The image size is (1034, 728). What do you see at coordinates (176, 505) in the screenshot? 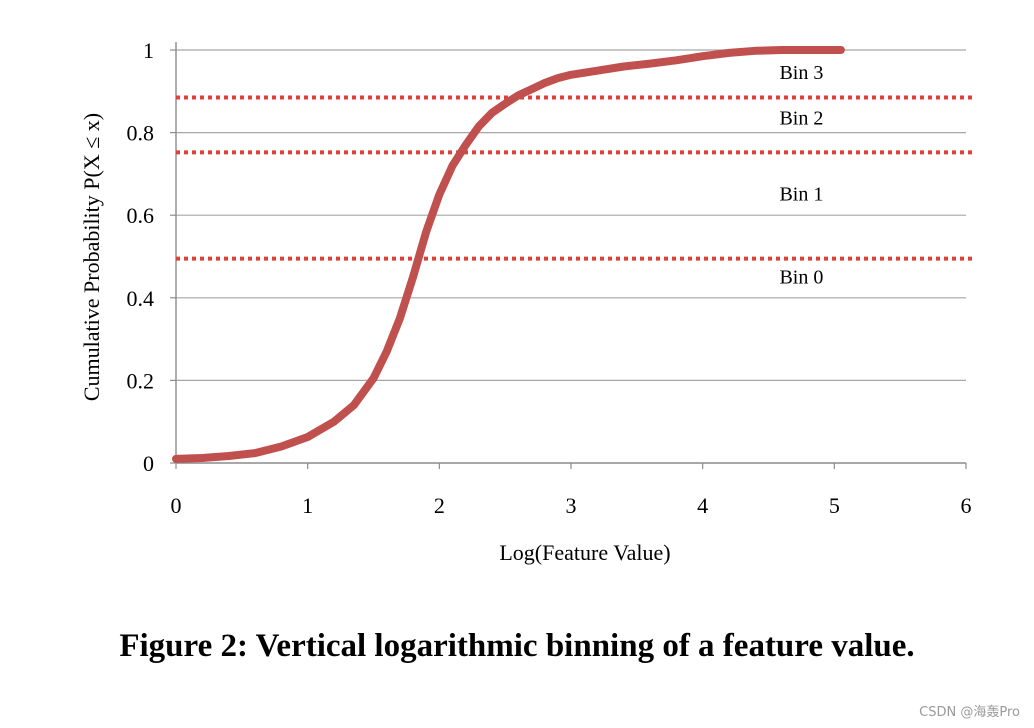
I see `x-tick-label-0: 0` at bounding box center [176, 505].